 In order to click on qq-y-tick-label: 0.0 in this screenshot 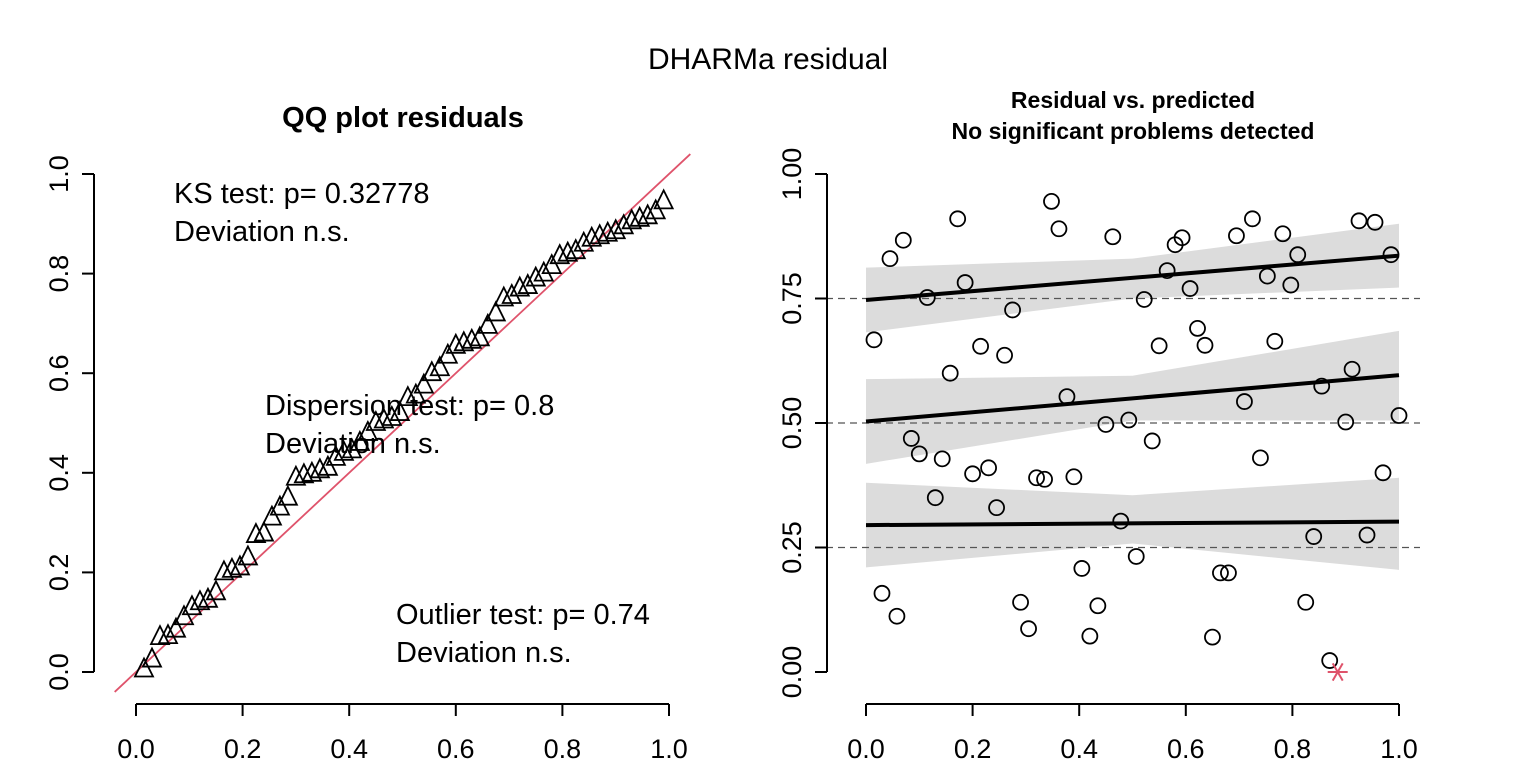, I will do `click(59, 672)`.